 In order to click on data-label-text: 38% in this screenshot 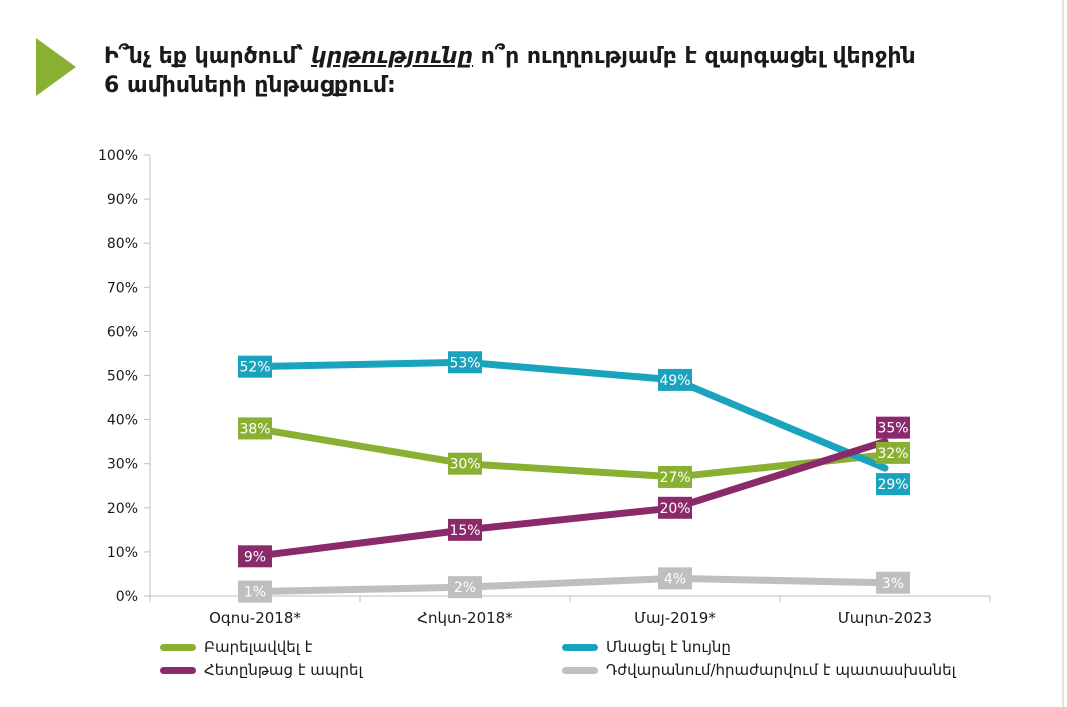, I will do `click(254, 429)`.